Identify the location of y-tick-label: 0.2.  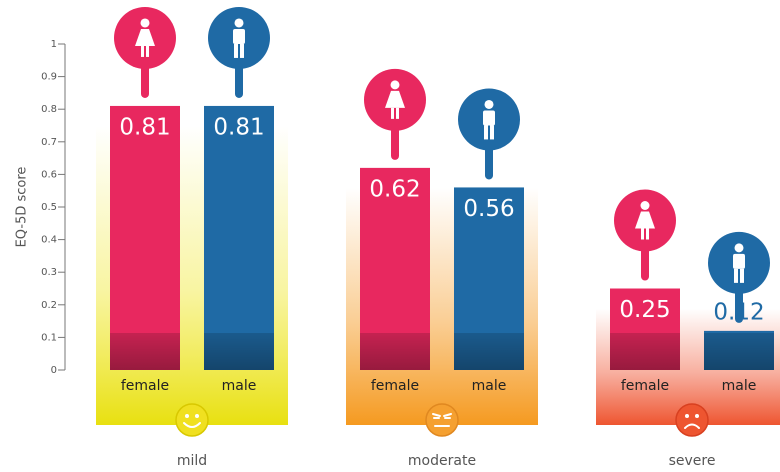
(49, 305).